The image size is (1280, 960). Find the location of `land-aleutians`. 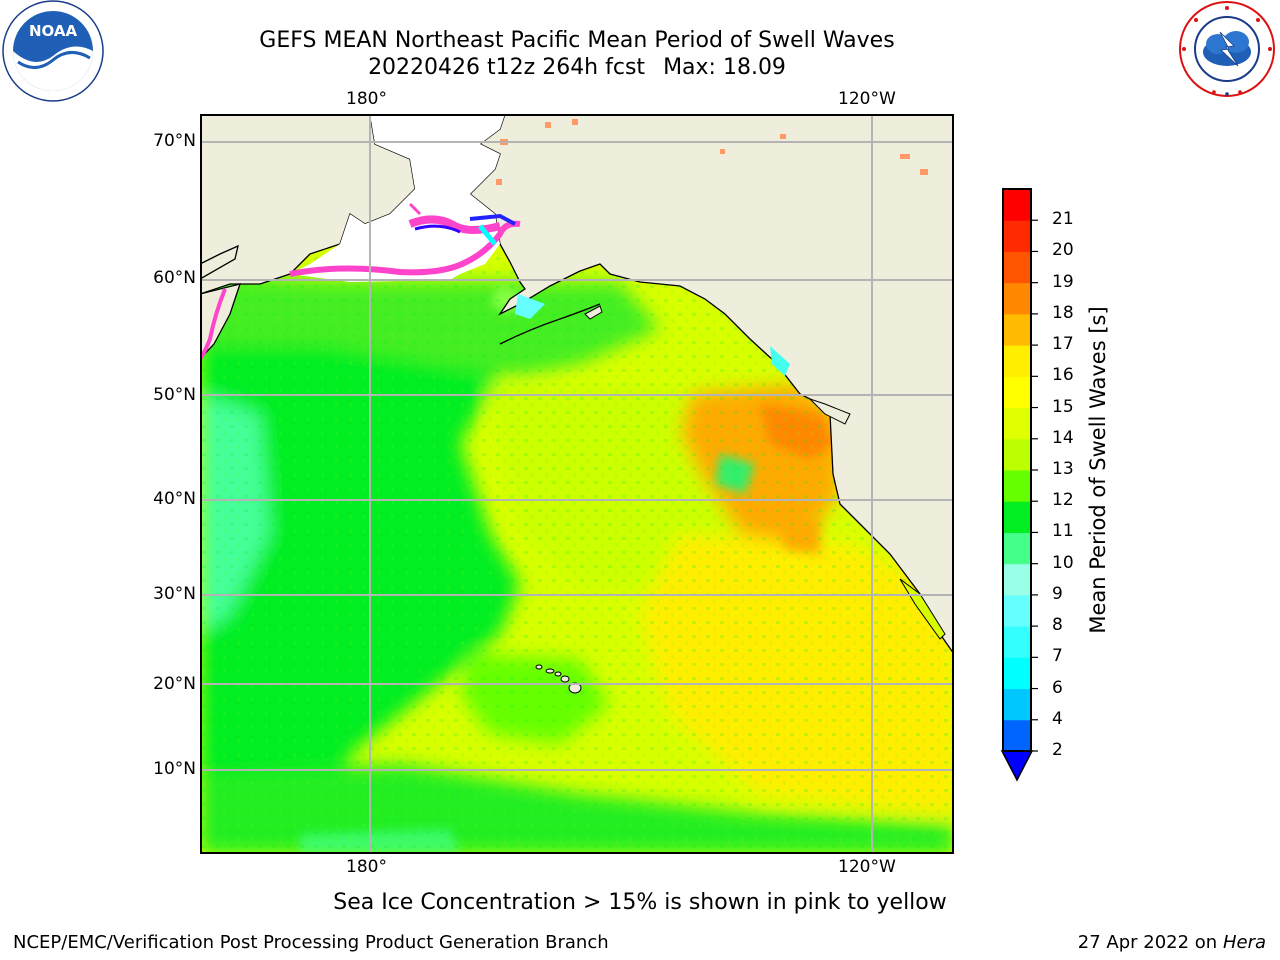

land-aleutians is located at coordinates (550, 324).